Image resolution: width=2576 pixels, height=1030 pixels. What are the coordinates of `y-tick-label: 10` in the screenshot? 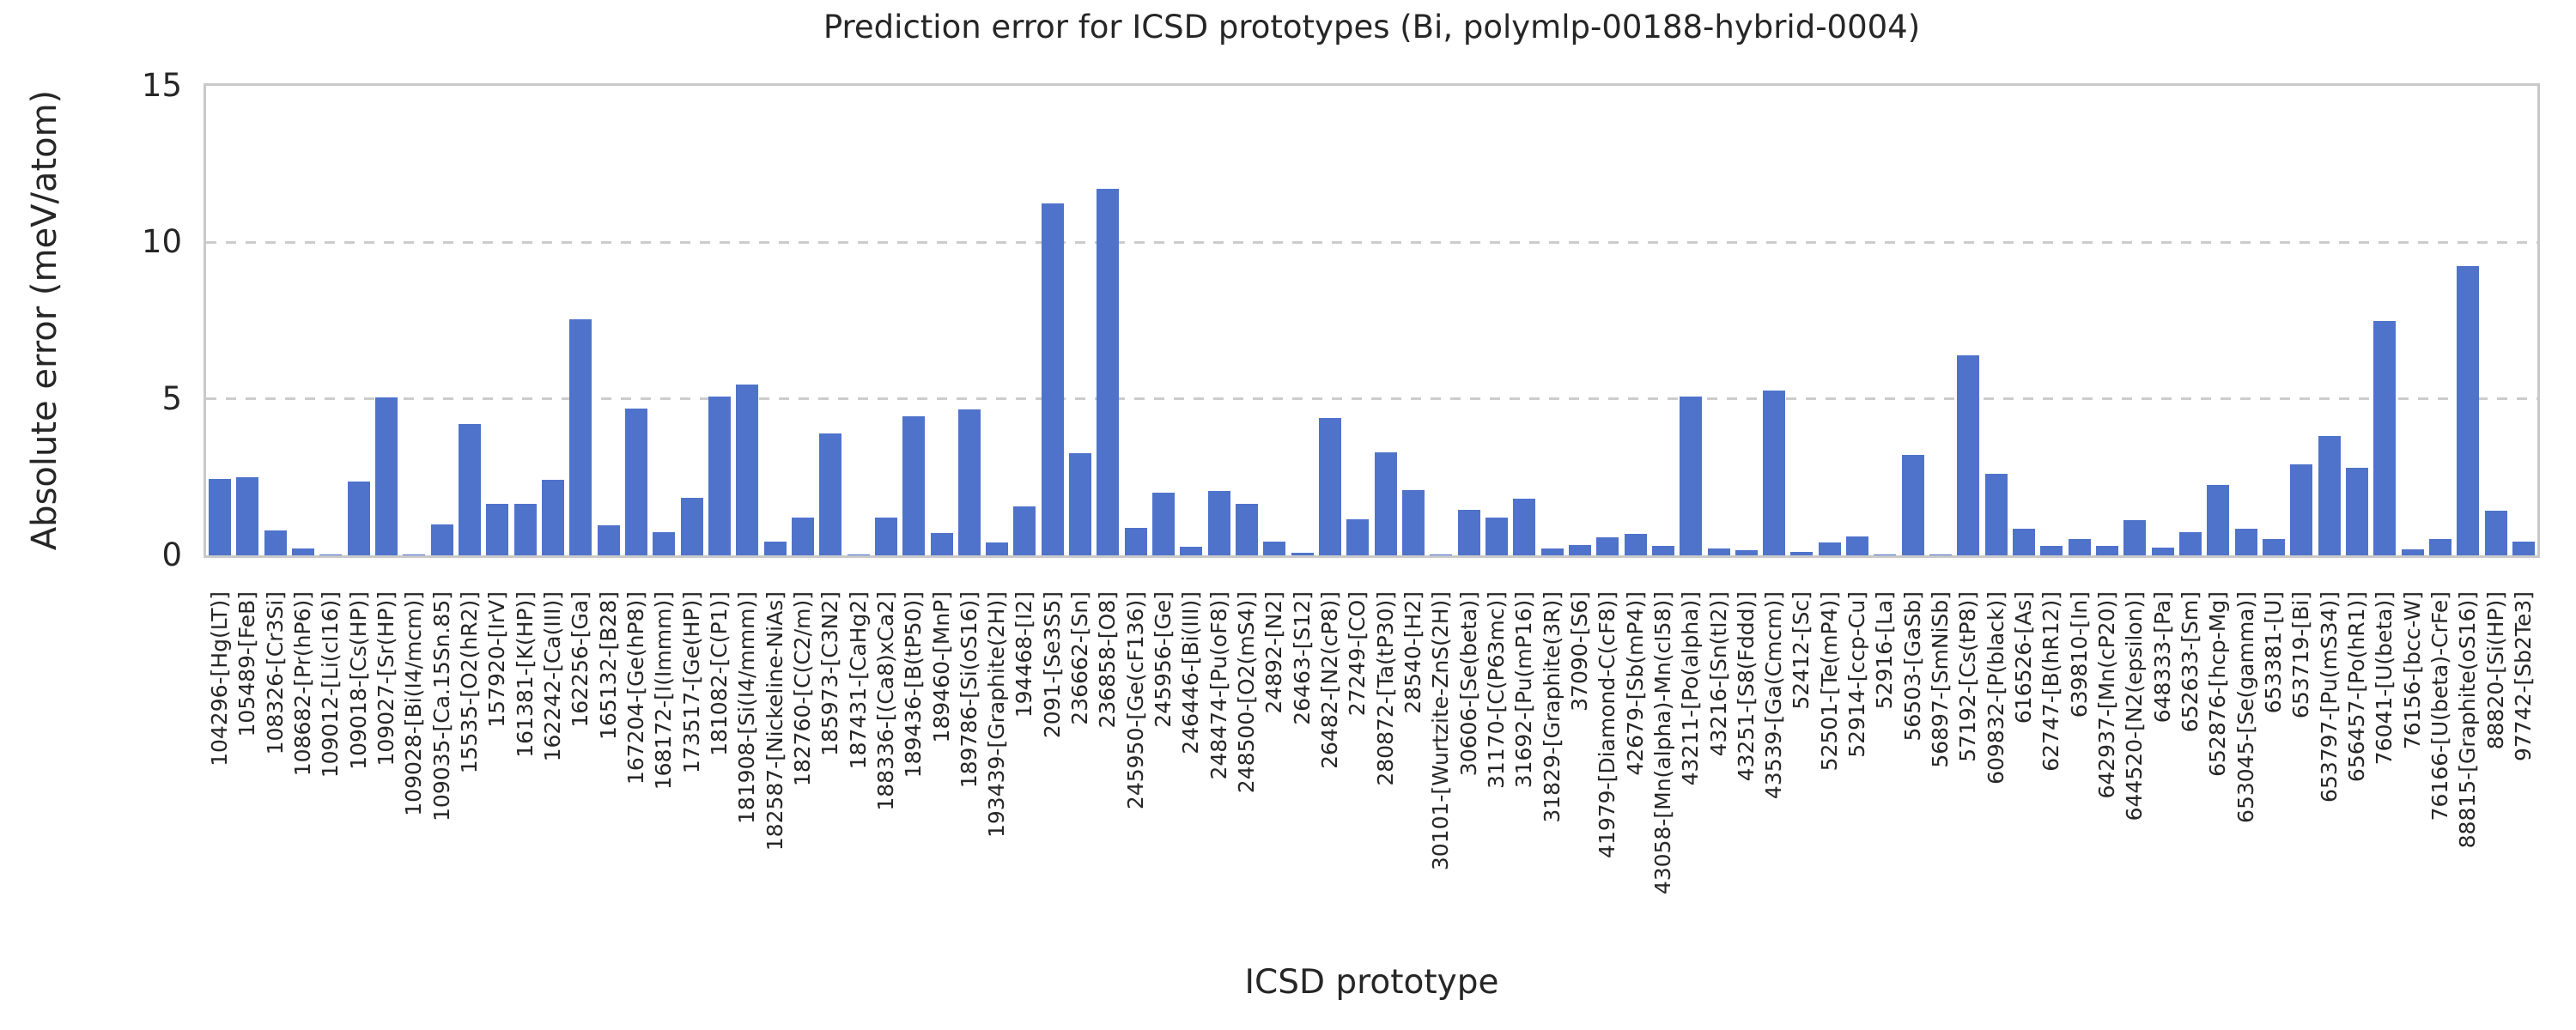 It's located at (161, 242).